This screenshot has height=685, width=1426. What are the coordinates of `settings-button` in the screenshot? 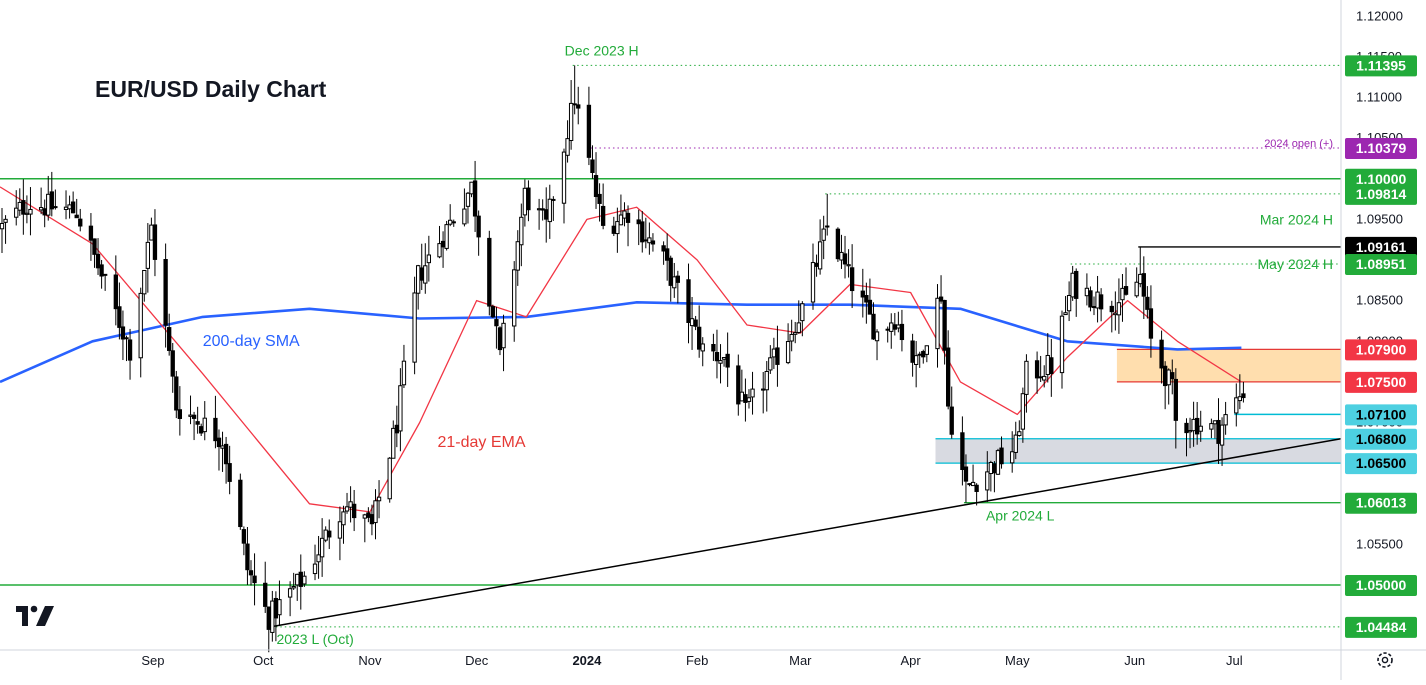 It's located at (1385, 660).